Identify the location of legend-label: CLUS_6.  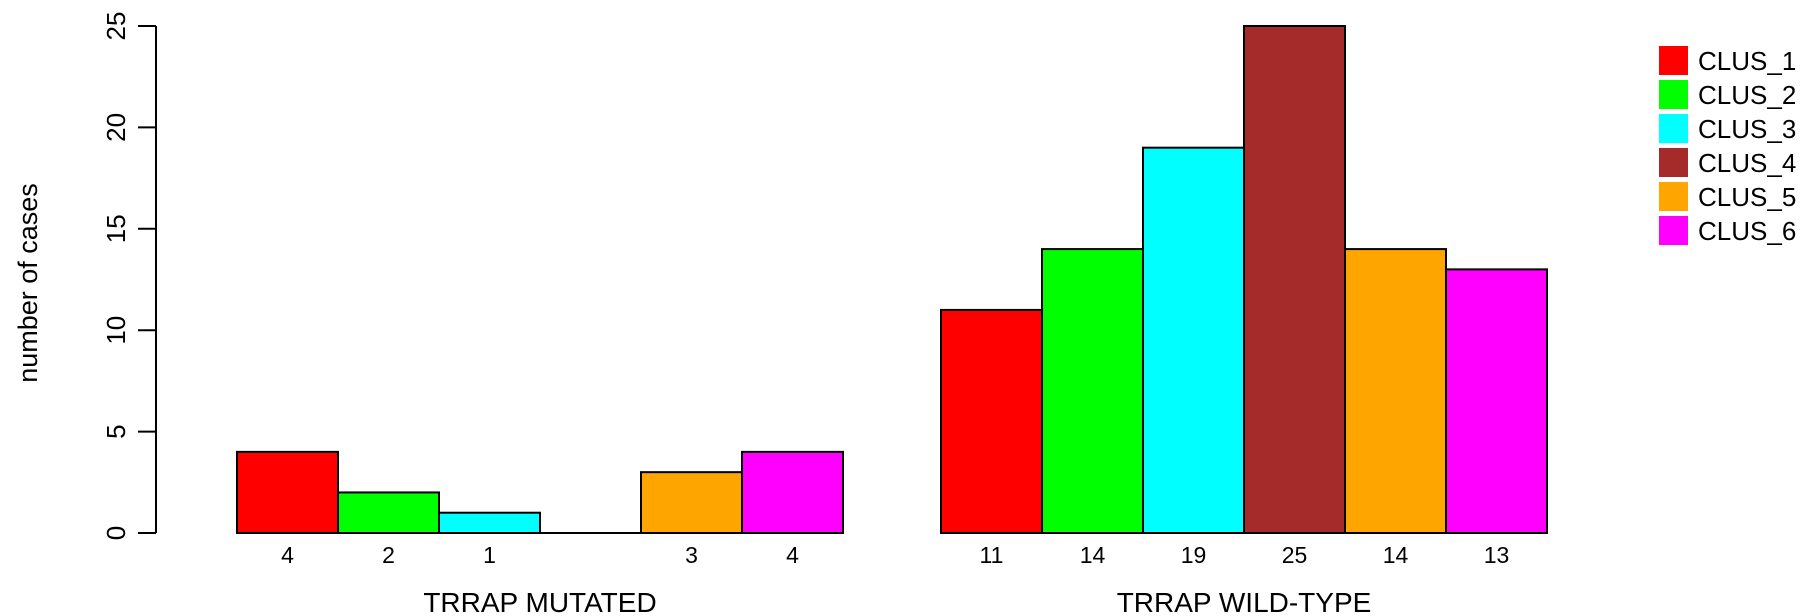
(1747, 231).